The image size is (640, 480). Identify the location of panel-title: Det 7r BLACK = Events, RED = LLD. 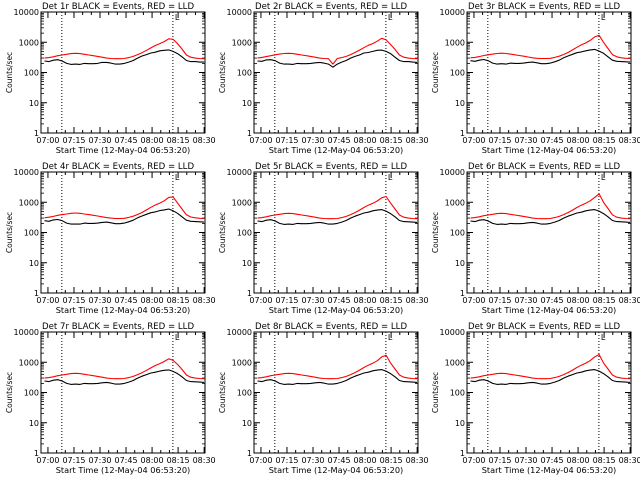
(118, 327).